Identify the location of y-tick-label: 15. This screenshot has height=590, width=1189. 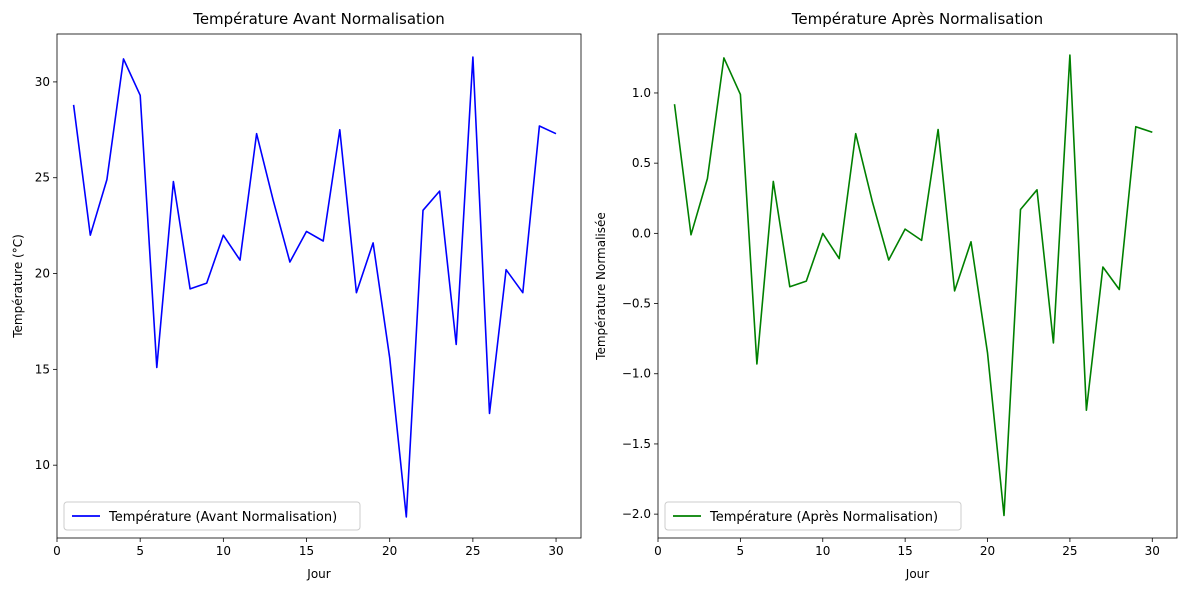
(42, 369).